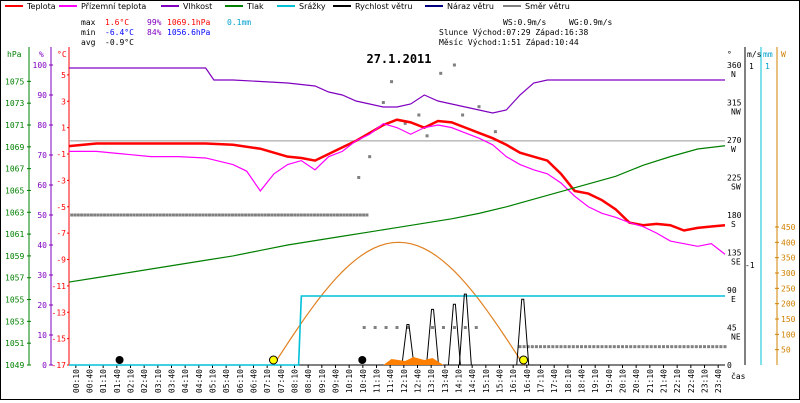  What do you see at coordinates (172, 381) in the screenshot?
I see `x-tick-label: 03:40` at bounding box center [172, 381].